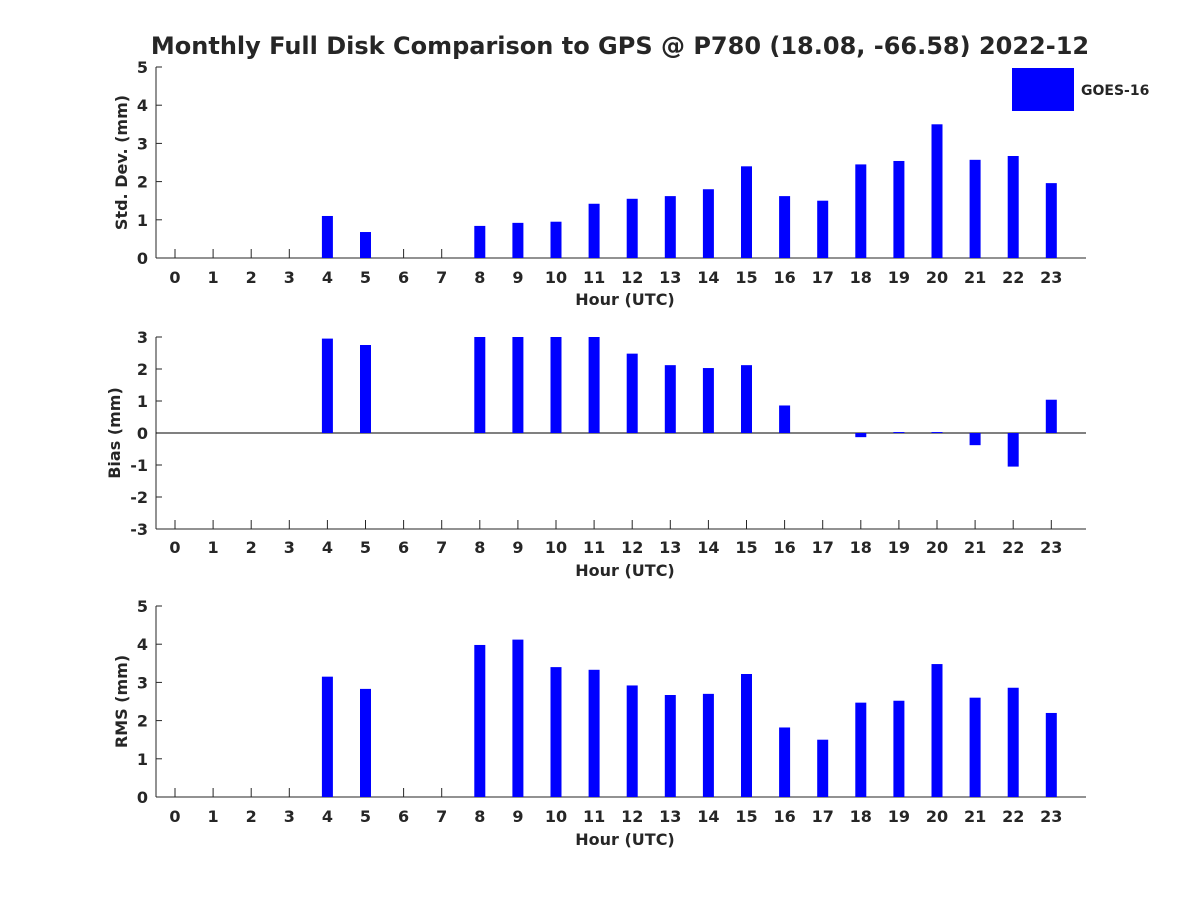  Describe the element at coordinates (670, 547) in the screenshot. I see `x-tick-label: 13` at that location.